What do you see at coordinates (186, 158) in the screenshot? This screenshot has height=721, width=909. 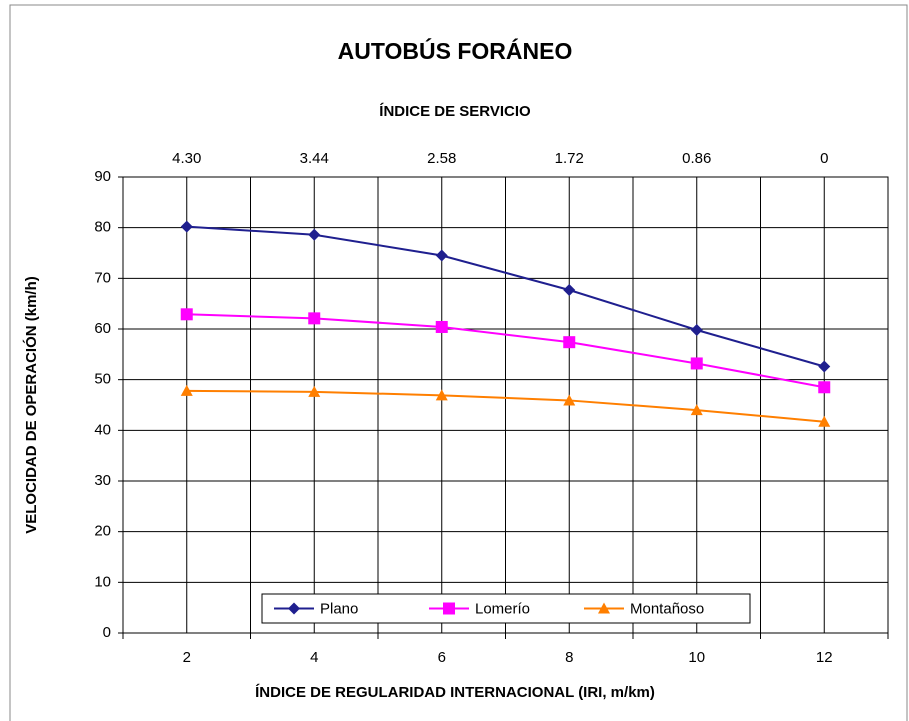 I see `top-tick-label: 4.30` at bounding box center [186, 158].